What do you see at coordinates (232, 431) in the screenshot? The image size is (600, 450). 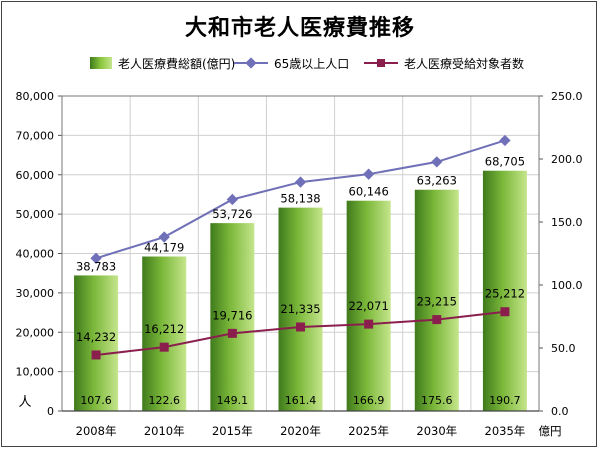 I see `x-tick-label: 2015年` at bounding box center [232, 431].